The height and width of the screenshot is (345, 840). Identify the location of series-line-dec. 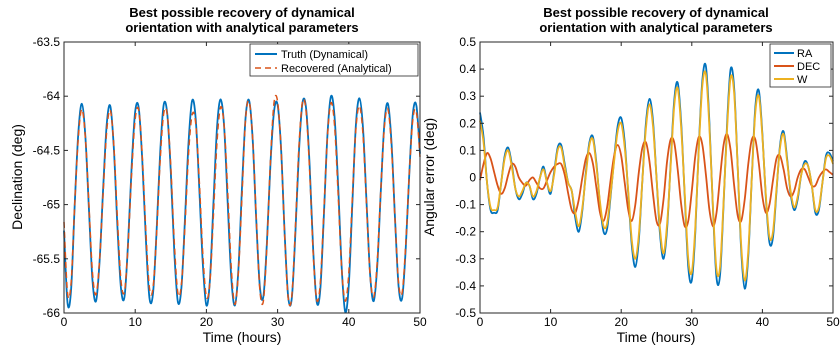
(656, 181).